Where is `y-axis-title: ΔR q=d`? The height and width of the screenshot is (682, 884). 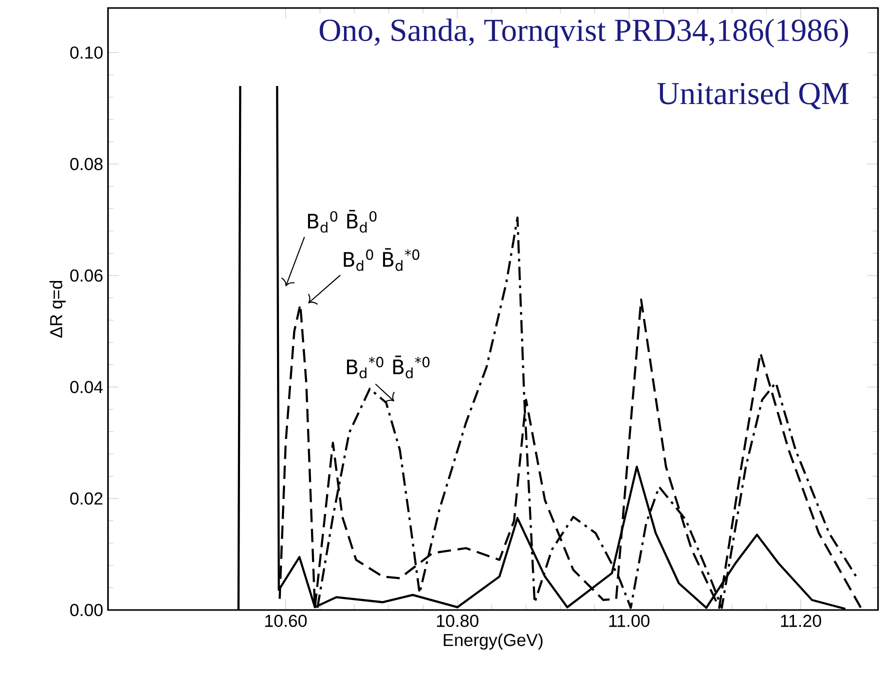 y-axis-title: ΔR q=d is located at coordinates (58, 309).